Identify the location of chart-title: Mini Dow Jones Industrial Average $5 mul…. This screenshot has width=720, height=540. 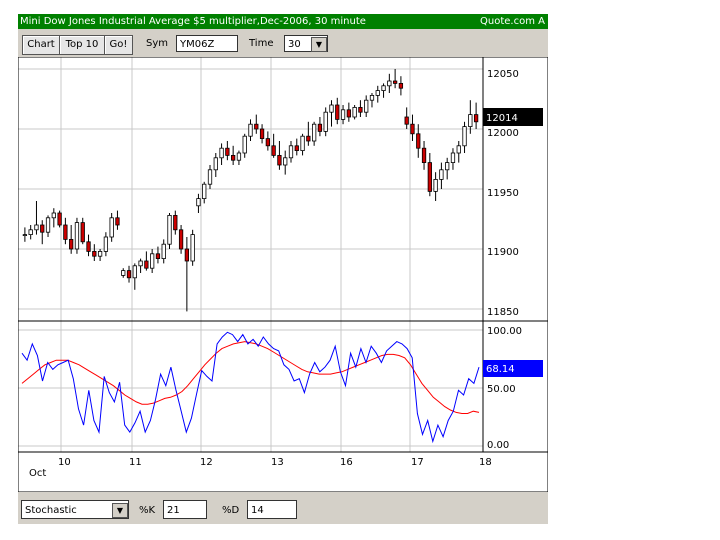
(193, 21).